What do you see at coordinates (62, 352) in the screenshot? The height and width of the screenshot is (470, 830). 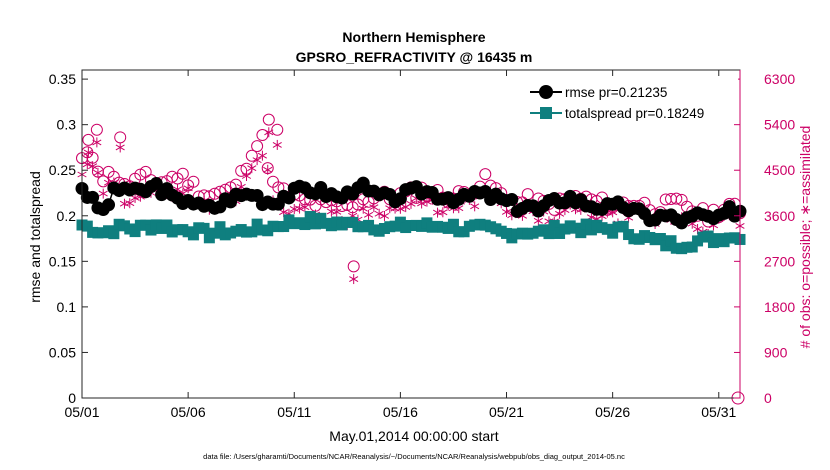 I see `y-tick-label: 0.05` at bounding box center [62, 352].